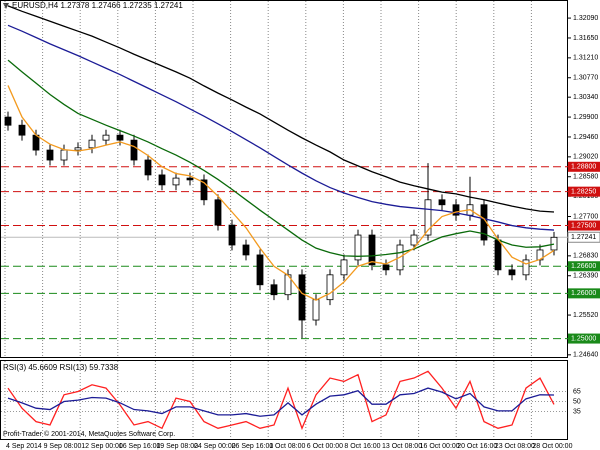 The height and width of the screenshot is (450, 600). What do you see at coordinates (585, 276) in the screenshot?
I see `y-tick-label: 1.26390` at bounding box center [585, 276].